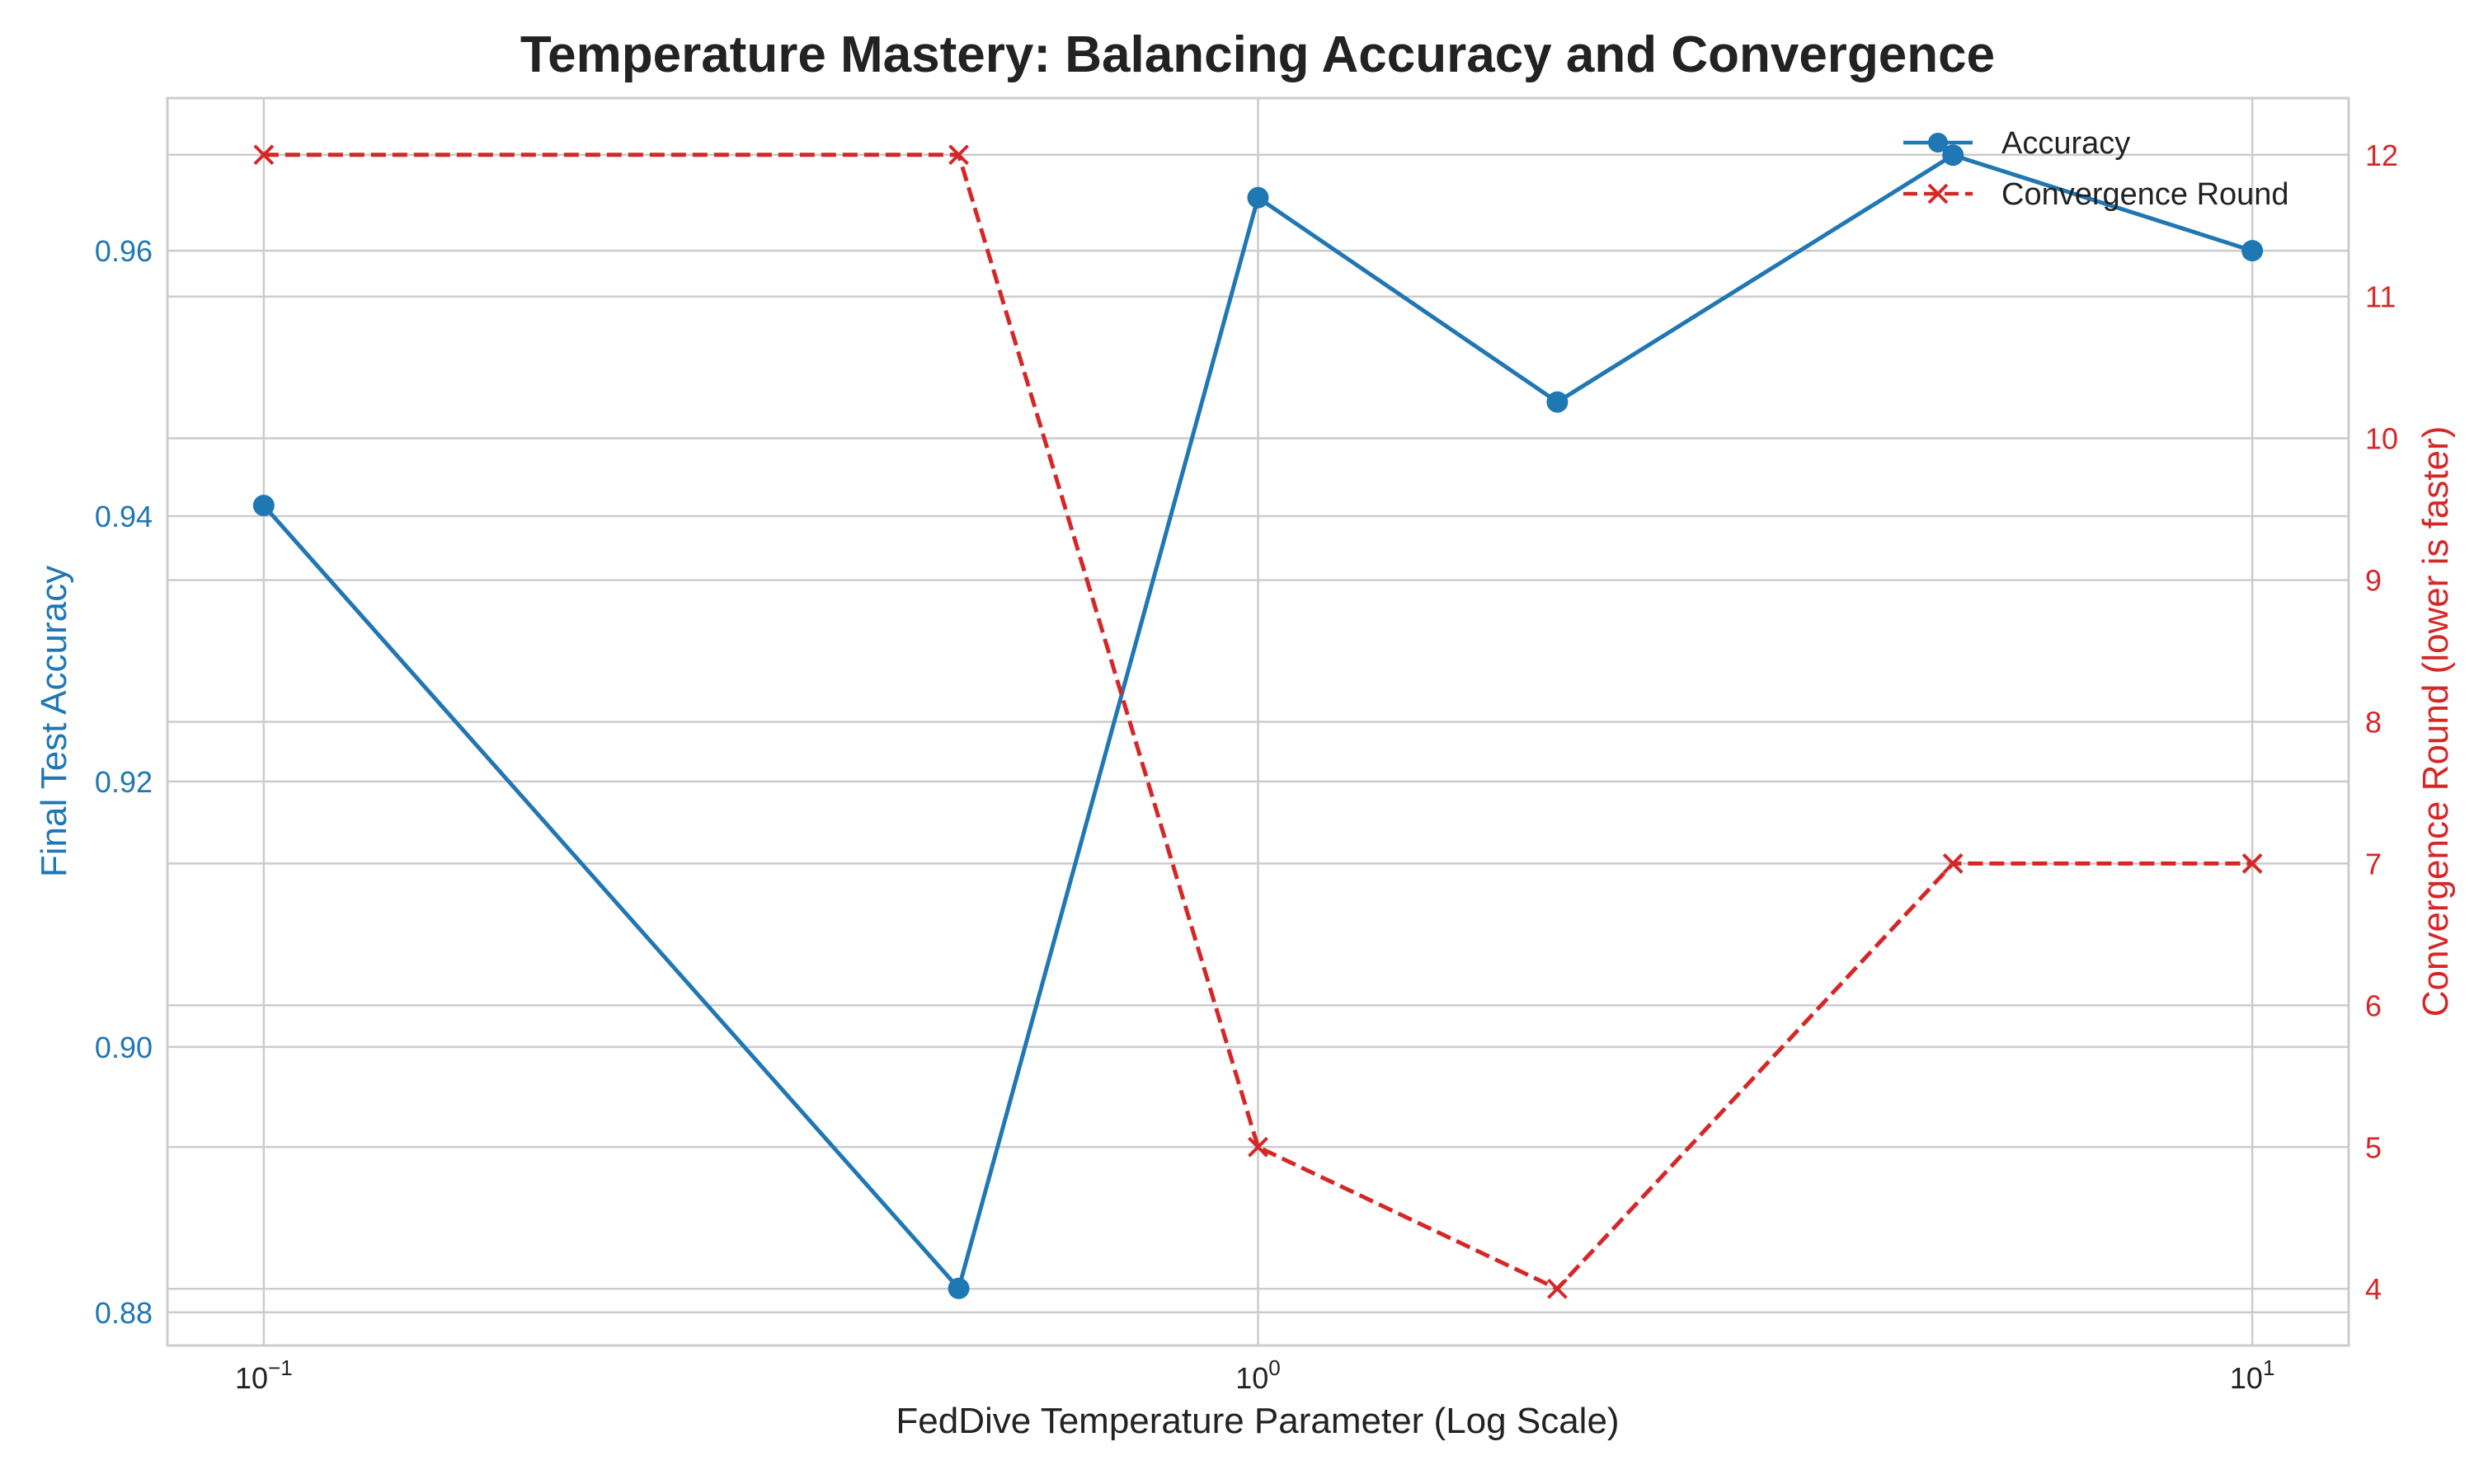  I want to click on y-left-tick-label: 0.92, so click(124, 782).